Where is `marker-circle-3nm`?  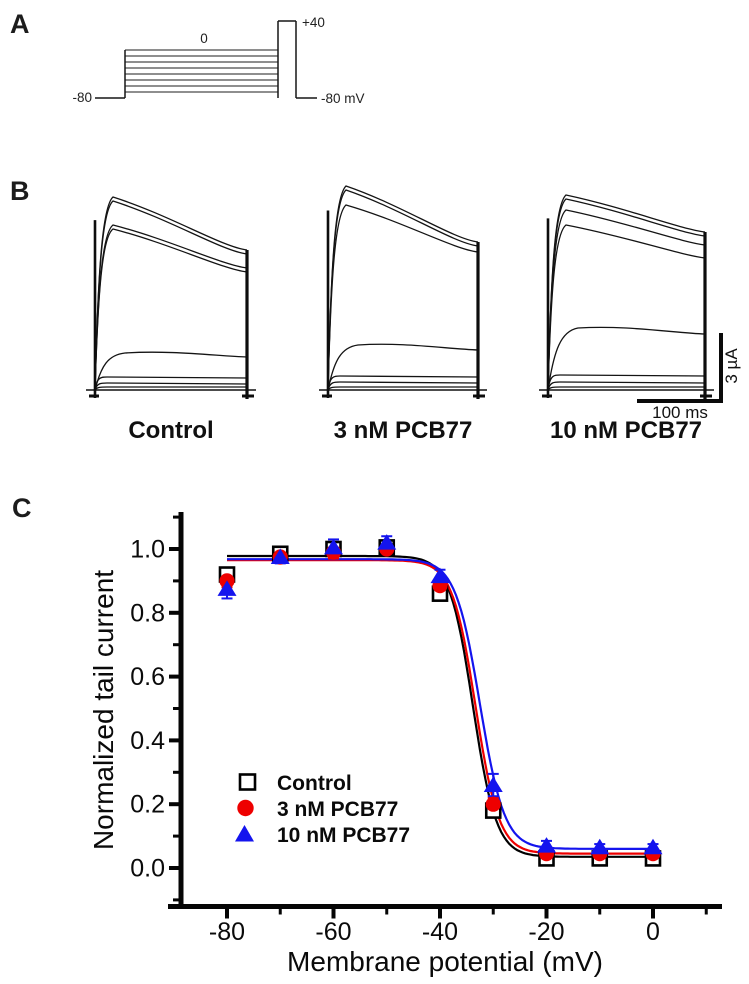
marker-circle-3nm is located at coordinates (493, 804).